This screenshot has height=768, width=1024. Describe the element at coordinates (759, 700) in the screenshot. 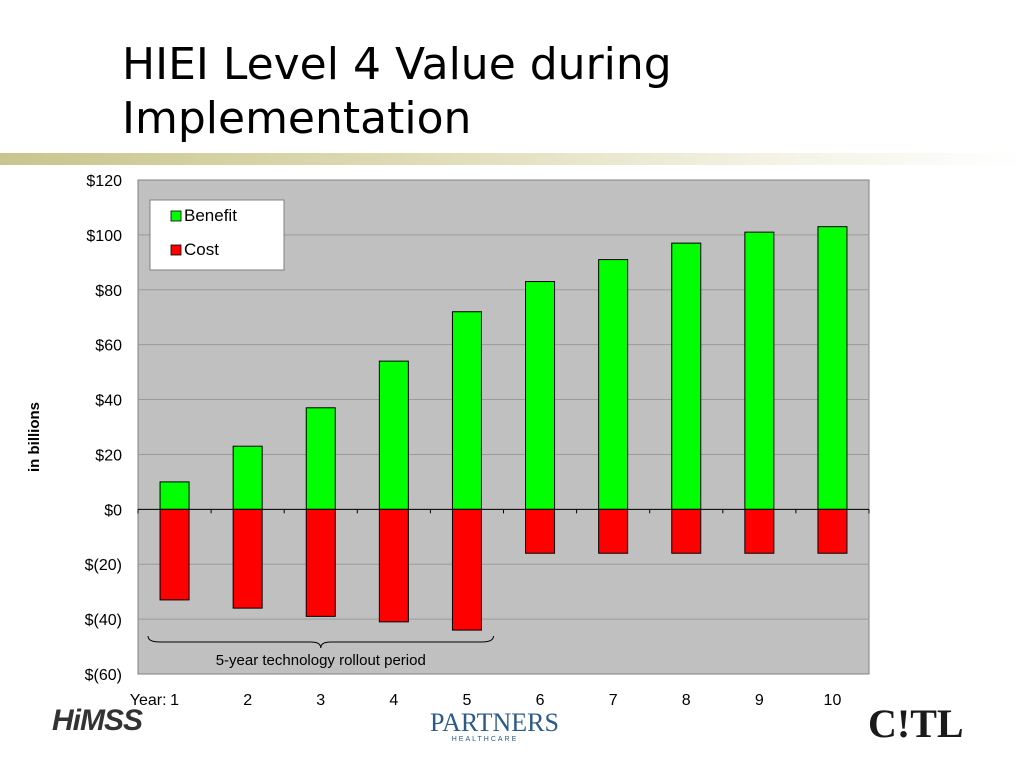

I see `x-tick-label: 9` at that location.